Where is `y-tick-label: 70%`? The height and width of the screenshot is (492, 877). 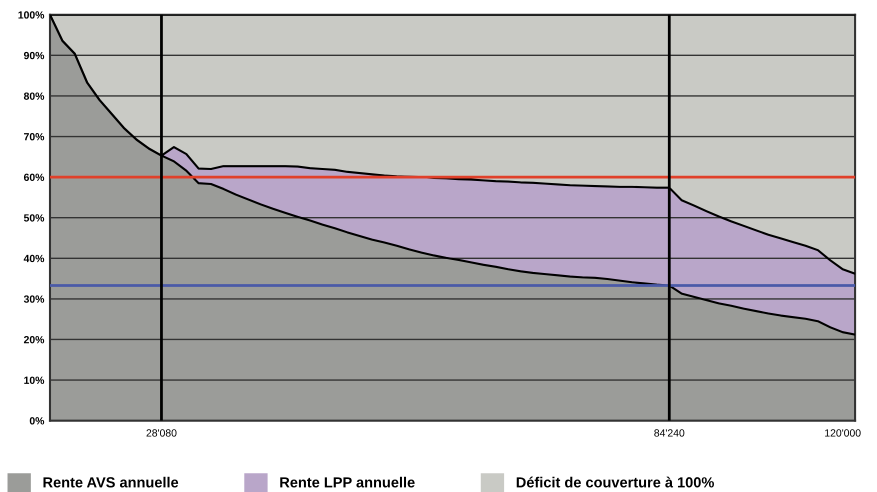 y-tick-label: 70% is located at coordinates (34, 136).